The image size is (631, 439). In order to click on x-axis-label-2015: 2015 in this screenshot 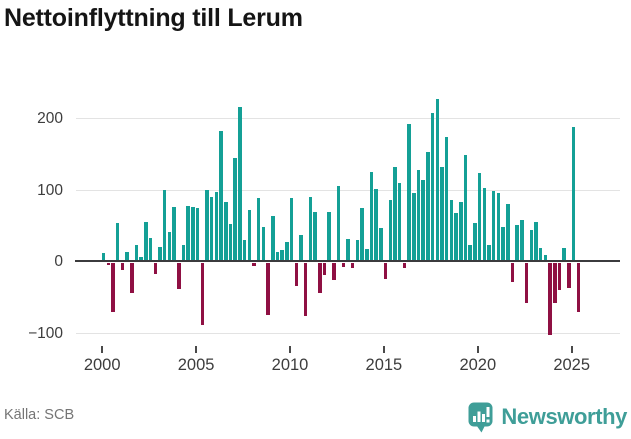, I will do `click(384, 365)`.